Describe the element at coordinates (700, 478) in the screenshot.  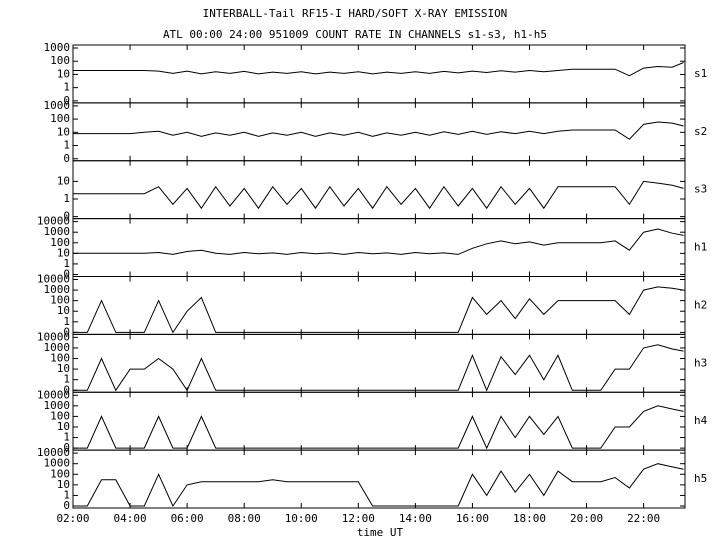
I see `panel-name: h5` at that location.